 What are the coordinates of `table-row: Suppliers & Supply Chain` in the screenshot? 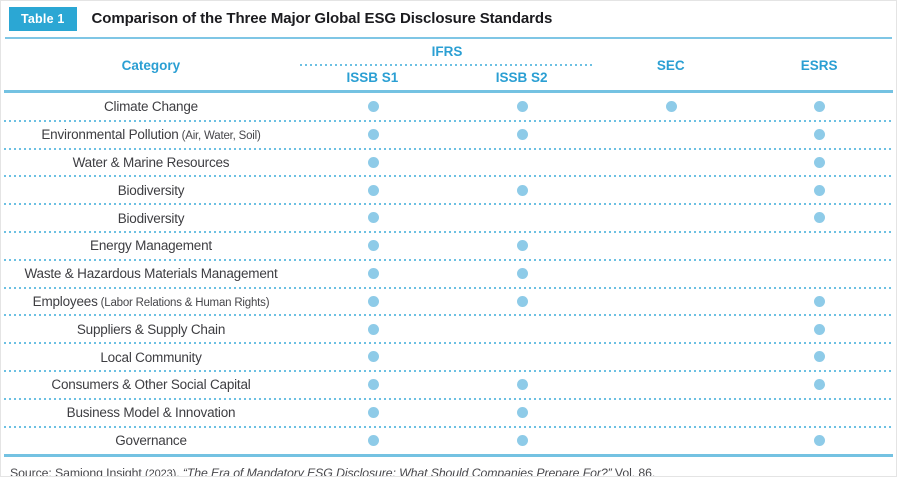 It's located at (448, 329).